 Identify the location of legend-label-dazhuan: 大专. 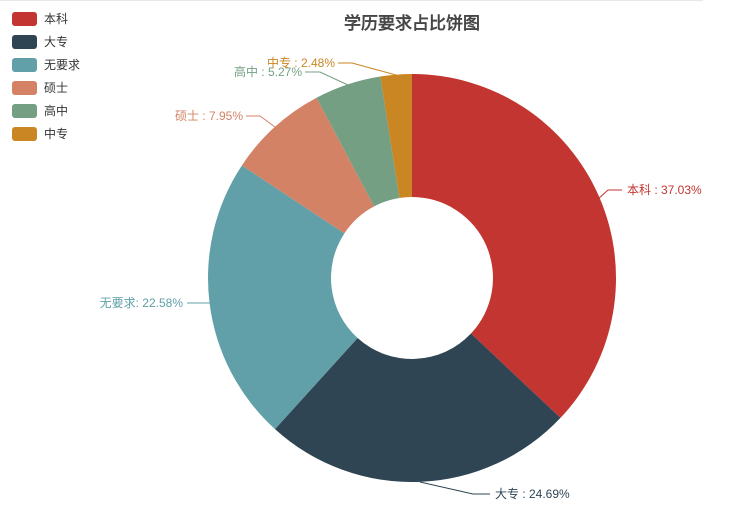
(56, 42).